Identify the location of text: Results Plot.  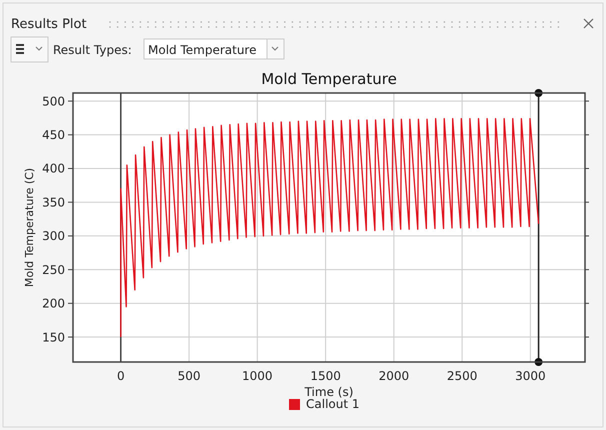
(49, 24).